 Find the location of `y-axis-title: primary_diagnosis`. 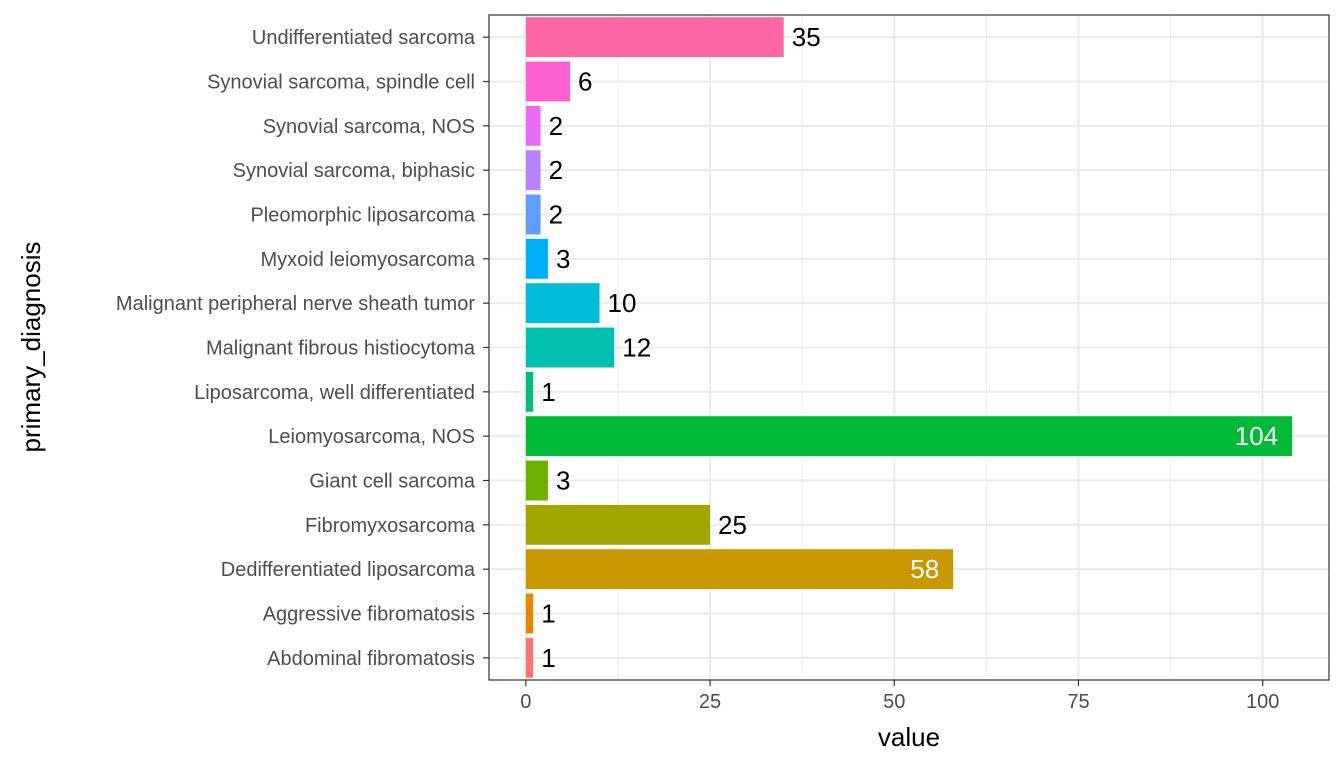

y-axis-title: primary_diagnosis is located at coordinates (31, 347).